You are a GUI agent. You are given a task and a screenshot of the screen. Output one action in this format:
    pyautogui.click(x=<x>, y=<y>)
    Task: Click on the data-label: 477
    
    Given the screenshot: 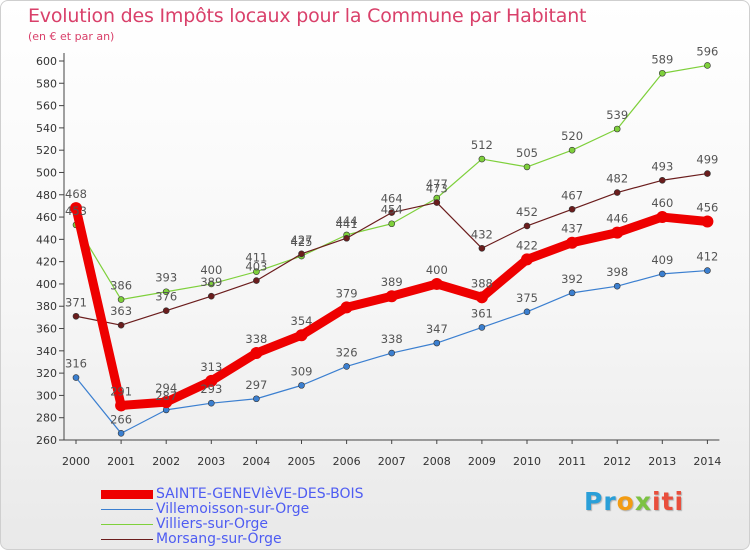 What is the action you would take?
    pyautogui.click(x=437, y=184)
    